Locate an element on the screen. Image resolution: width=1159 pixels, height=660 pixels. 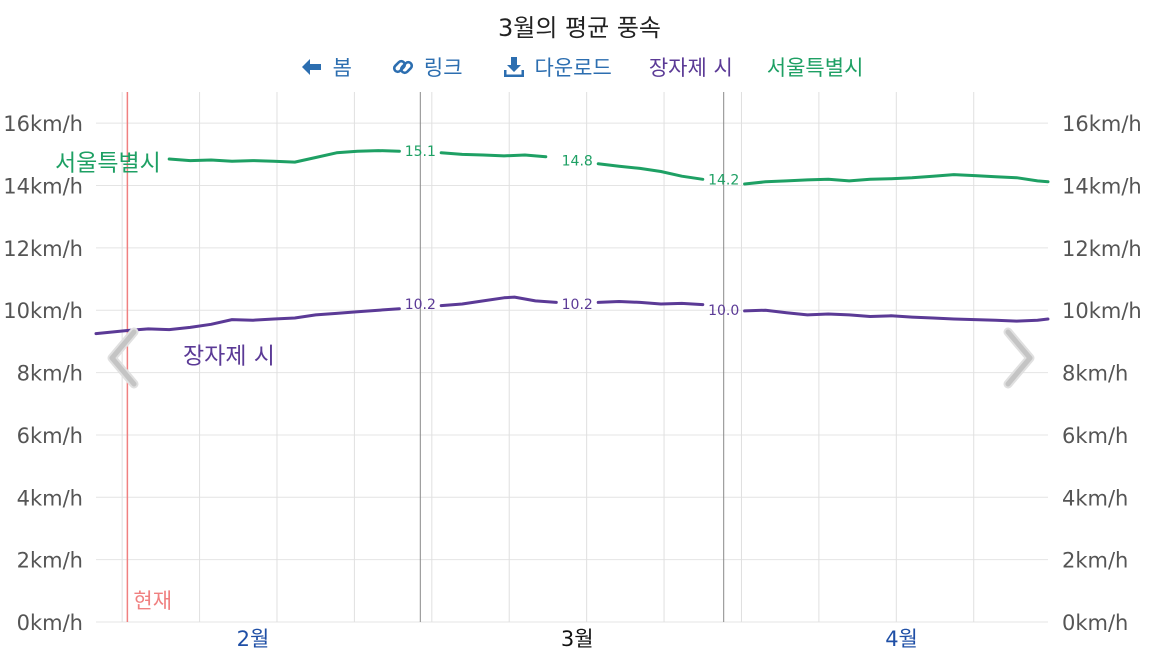
x-tick-label: 4월 is located at coordinates (901, 639).